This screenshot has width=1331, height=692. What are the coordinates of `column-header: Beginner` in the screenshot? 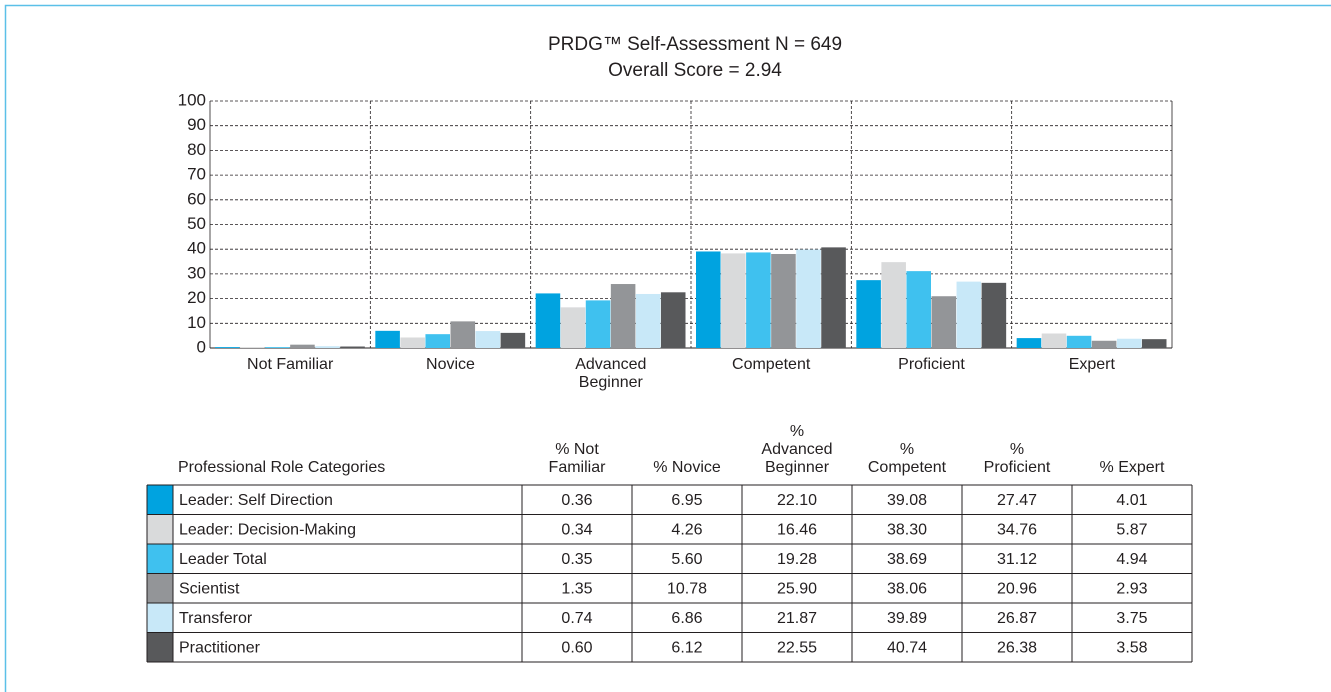 It's located at (797, 467).